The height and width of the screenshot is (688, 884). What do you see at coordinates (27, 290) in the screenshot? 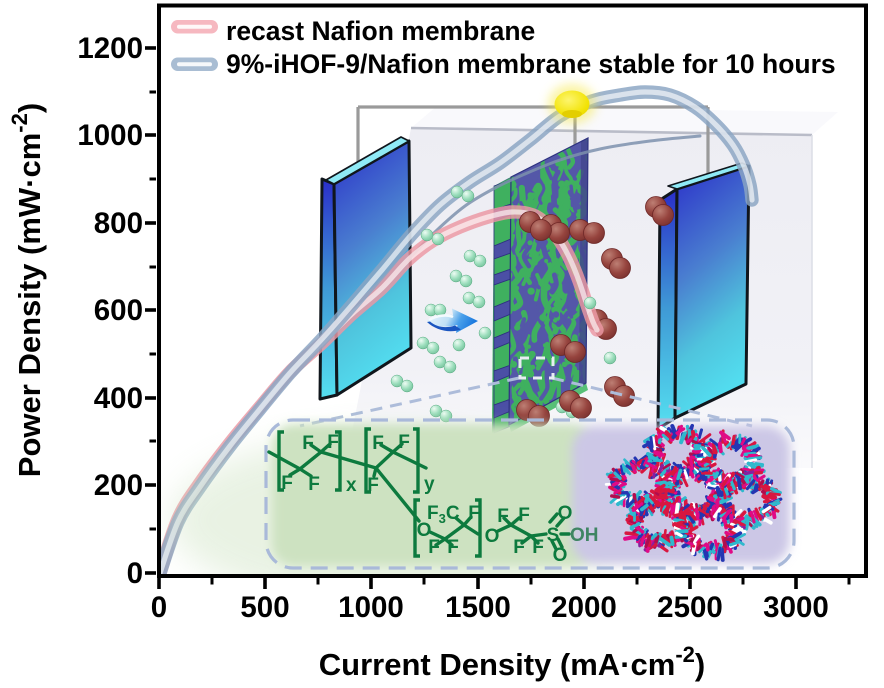
I see `svg-text: Power Density (mW·cm-2)` at bounding box center [27, 290].